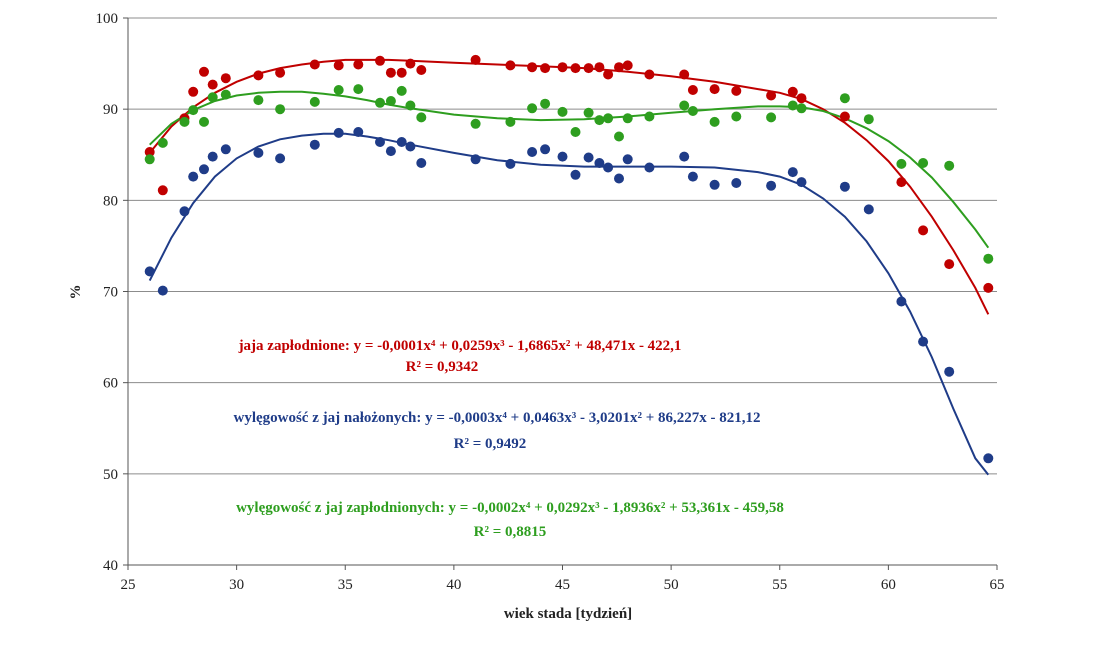 This screenshot has height=652, width=1111. Describe the element at coordinates (107, 19) in the screenshot. I see `y-tick-label: 100` at that location.